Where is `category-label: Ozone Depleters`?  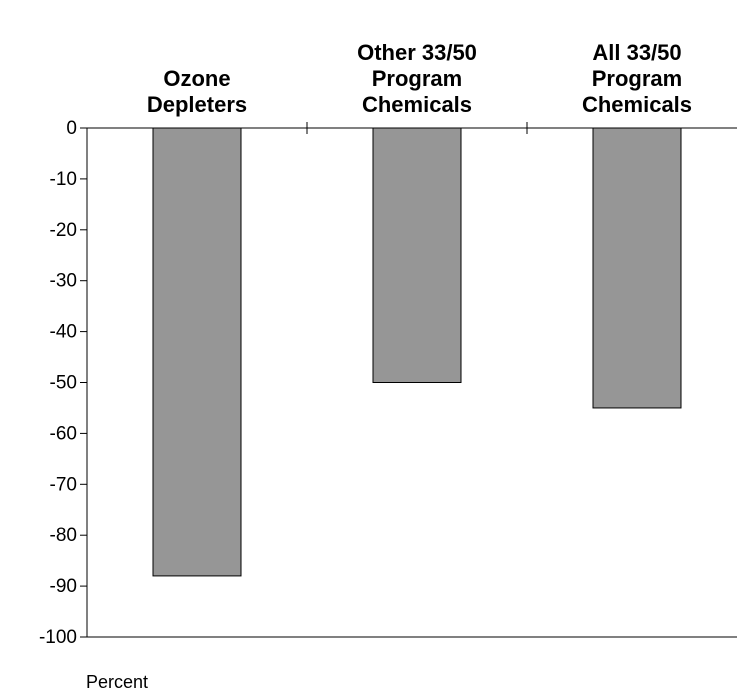 category-label: Ozone Depleters is located at coordinates (197, 91).